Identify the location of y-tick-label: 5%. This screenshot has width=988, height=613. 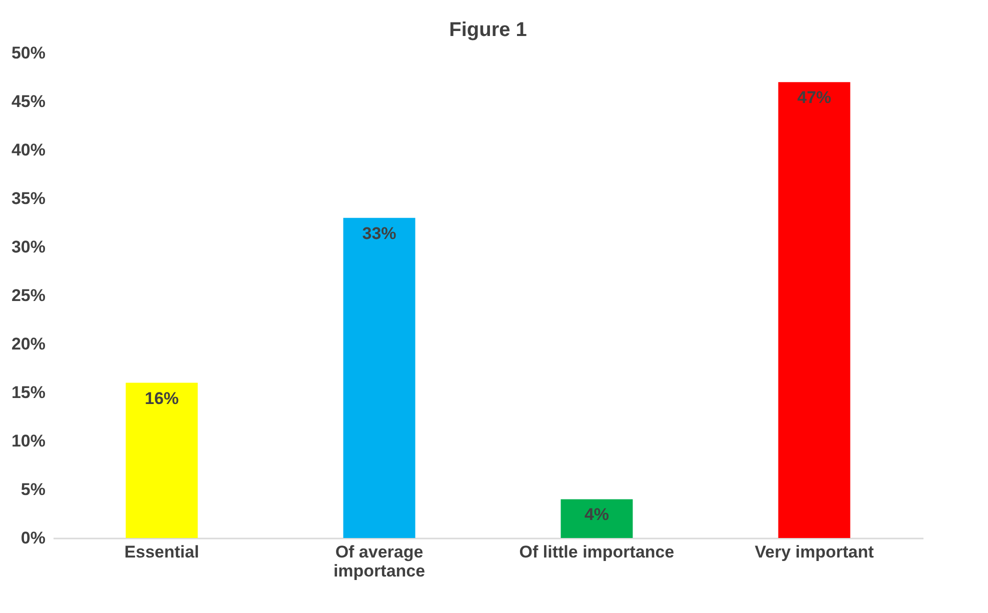
(33, 489).